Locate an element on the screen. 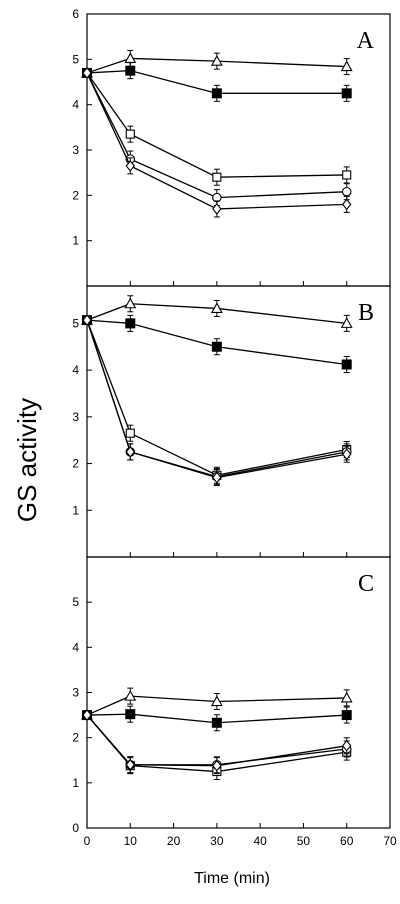 This screenshot has height=904, width=400. panel-label: B is located at coordinates (366, 313).